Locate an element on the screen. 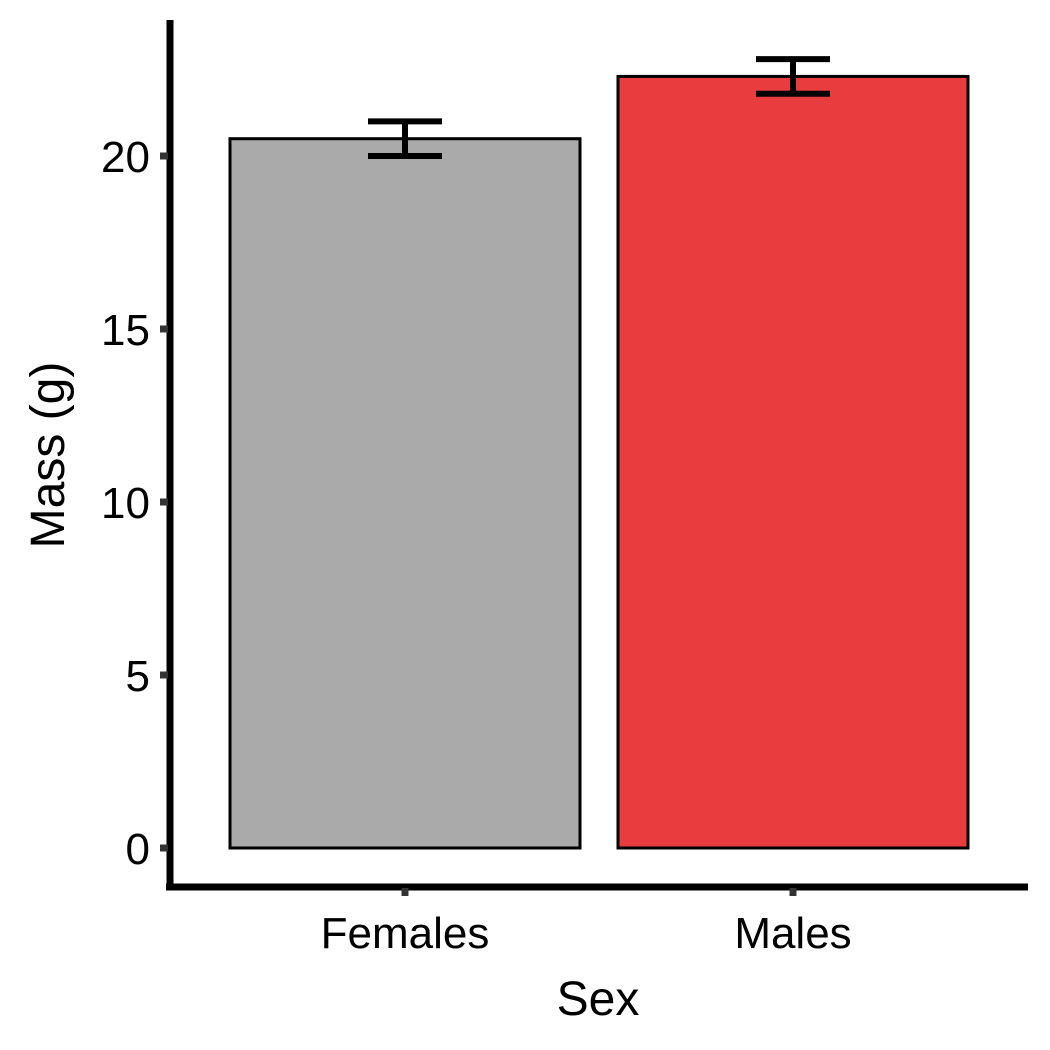 This screenshot has height=1050, width=1050. y-tick-label-10: 10 is located at coordinates (125, 503).